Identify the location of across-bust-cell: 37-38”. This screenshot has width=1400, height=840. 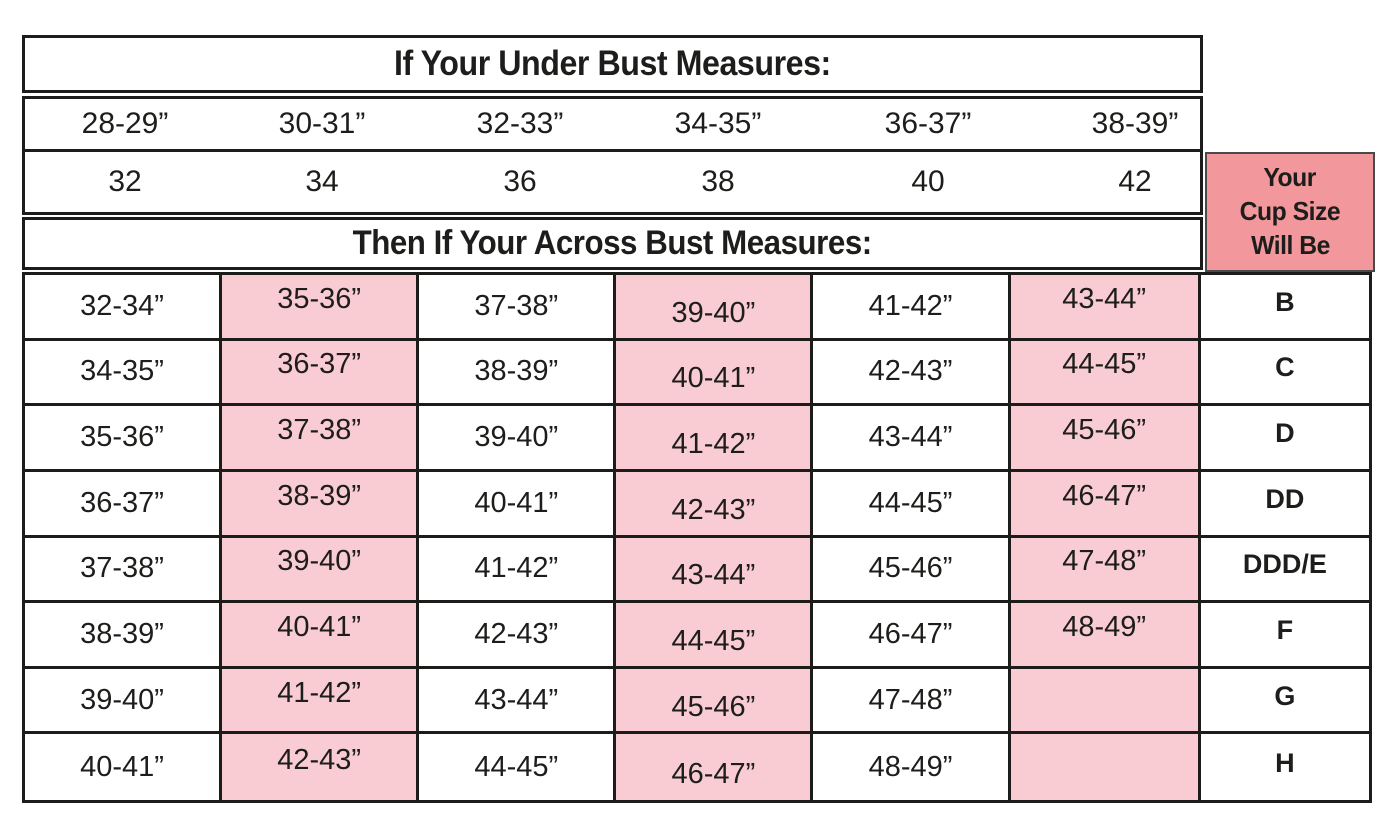
(321, 439).